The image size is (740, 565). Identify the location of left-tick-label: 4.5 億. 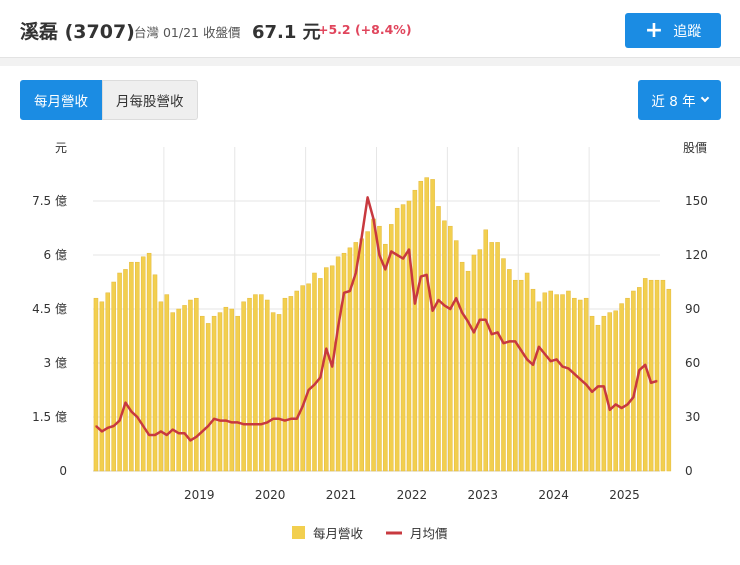
(49, 309).